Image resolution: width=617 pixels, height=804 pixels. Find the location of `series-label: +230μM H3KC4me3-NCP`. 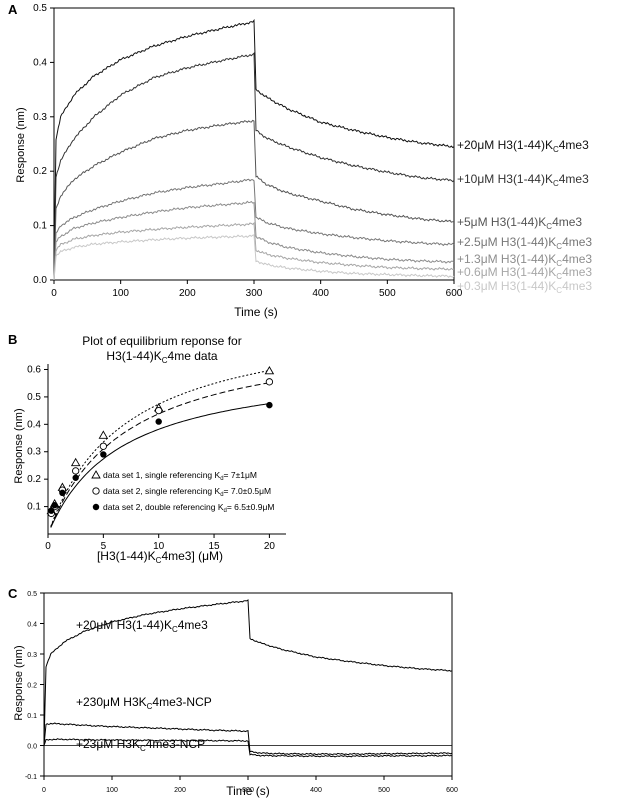

series-label: +230μM H3KC4me3-NCP is located at coordinates (144, 703).